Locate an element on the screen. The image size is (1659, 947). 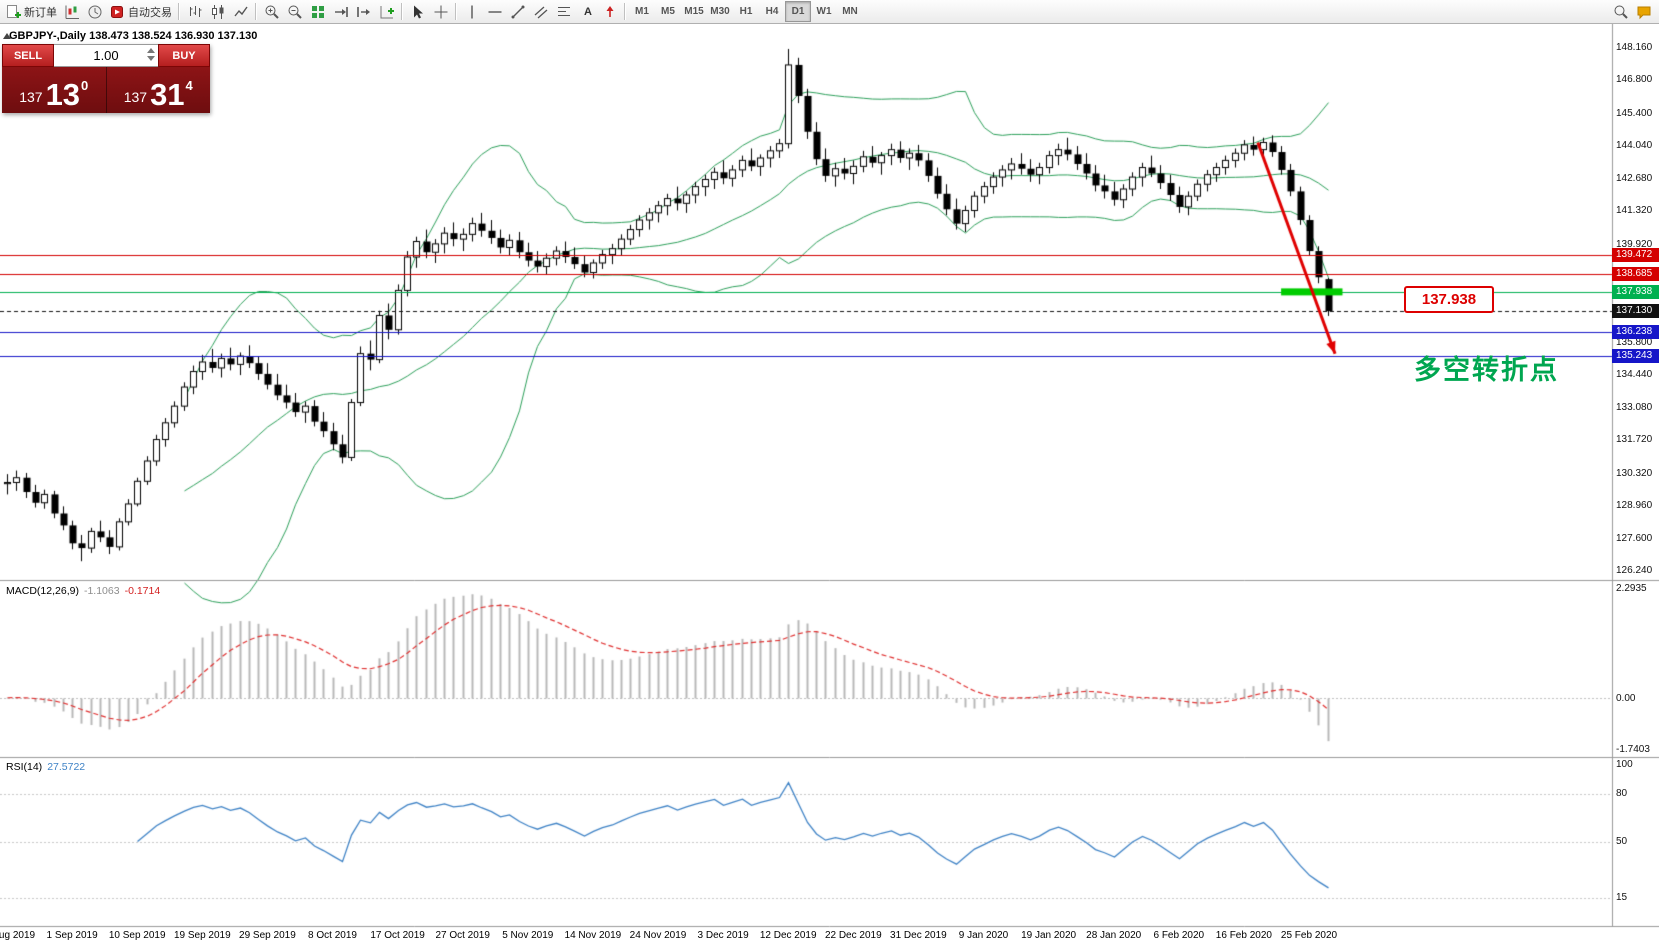
arrows-tool-button is located at coordinates (609, 11).